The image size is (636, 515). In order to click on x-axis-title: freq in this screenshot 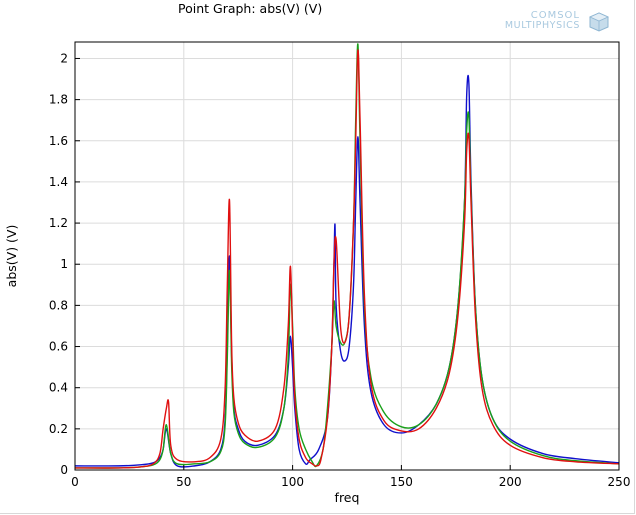, I will do `click(347, 497)`.